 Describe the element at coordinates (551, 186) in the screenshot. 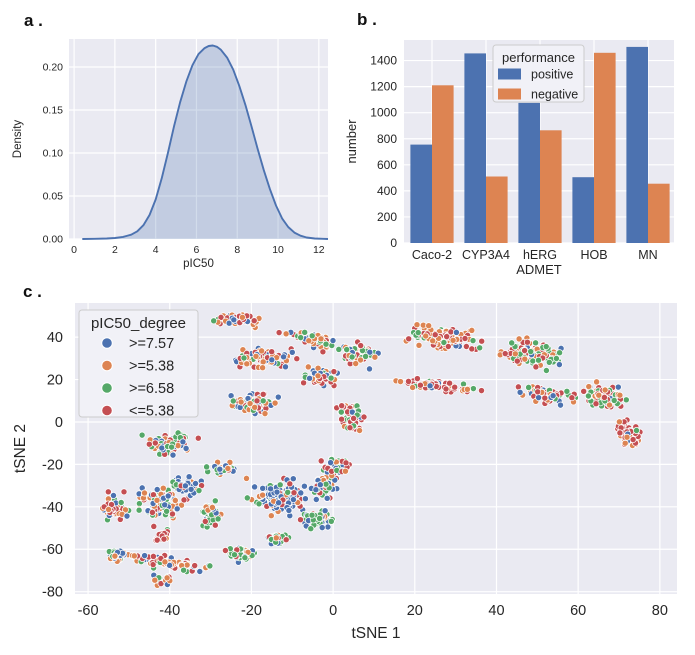

I see `bar-negative-hERG` at that location.